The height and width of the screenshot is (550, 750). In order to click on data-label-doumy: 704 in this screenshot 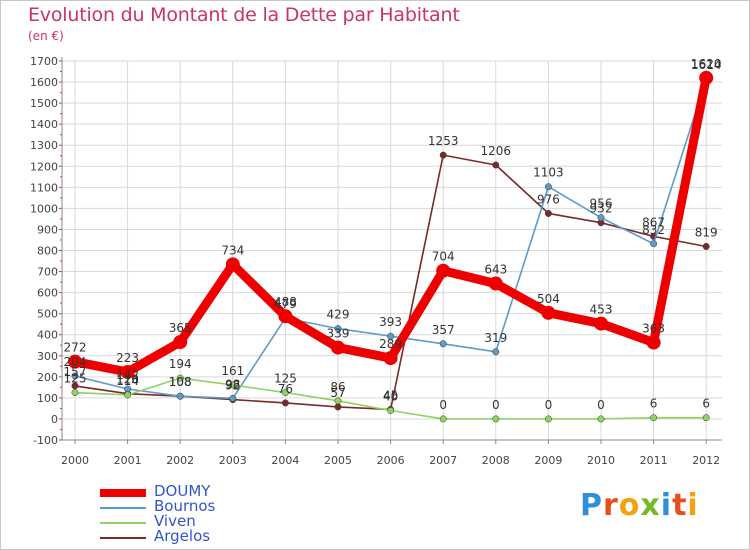, I will do `click(443, 257)`.